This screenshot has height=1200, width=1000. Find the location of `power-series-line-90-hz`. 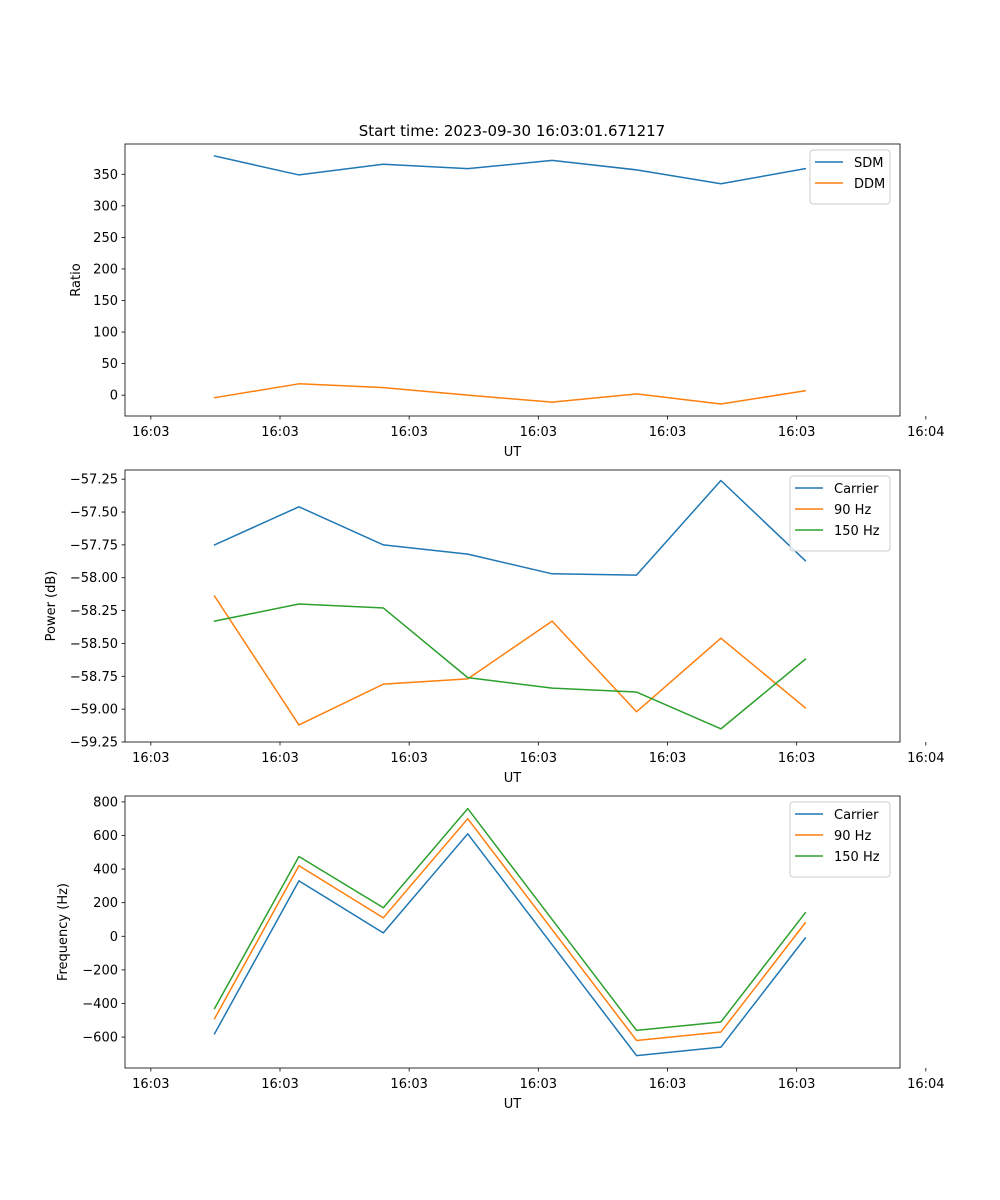

power-series-line-90-hz is located at coordinates (510, 660).